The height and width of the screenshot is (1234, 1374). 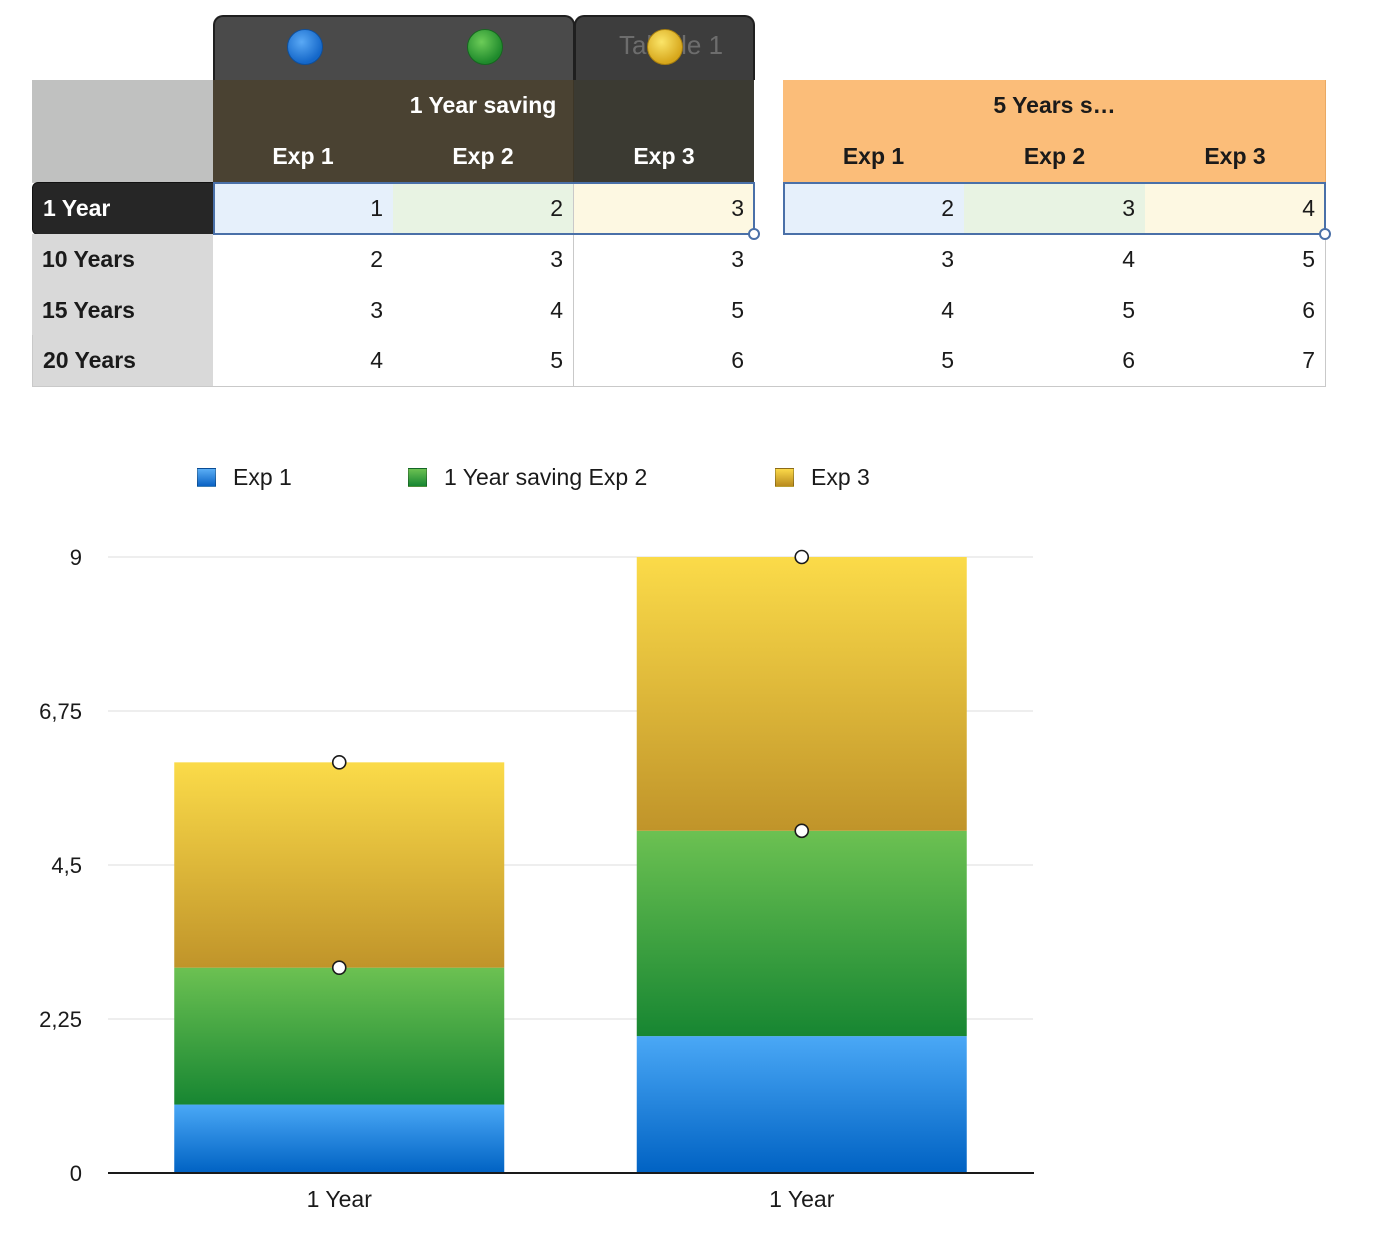 I want to click on row-header-10-years: 10 Years, so click(x=123, y=260).